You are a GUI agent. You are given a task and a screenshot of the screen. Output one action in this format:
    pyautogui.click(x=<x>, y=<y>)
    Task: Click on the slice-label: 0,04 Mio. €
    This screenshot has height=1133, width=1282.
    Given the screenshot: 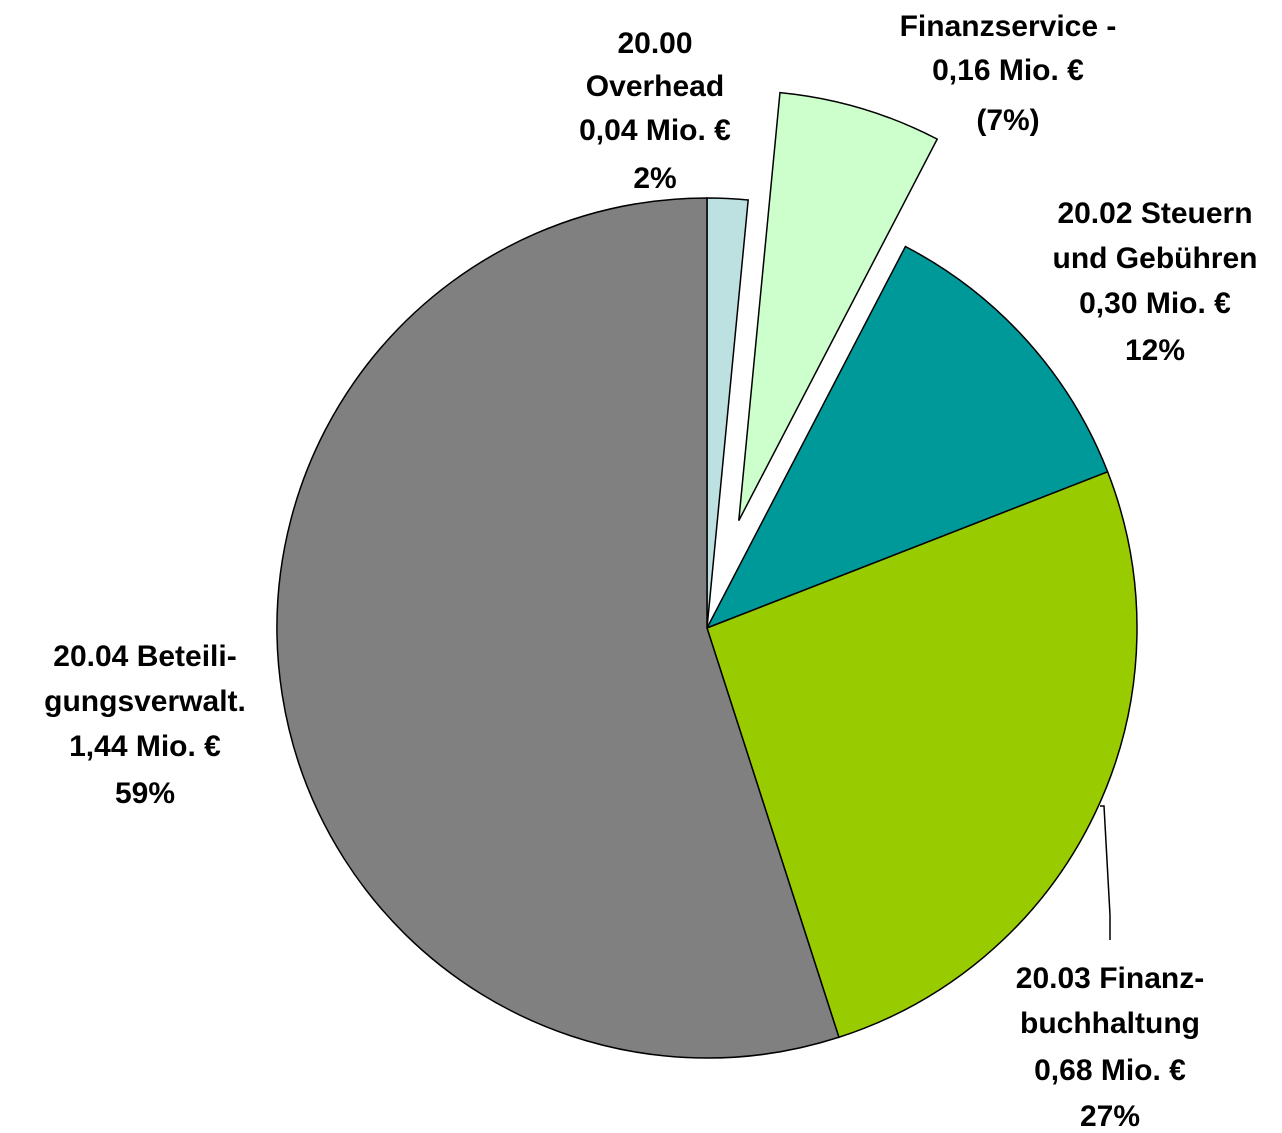 What is the action you would take?
    pyautogui.click(x=655, y=130)
    